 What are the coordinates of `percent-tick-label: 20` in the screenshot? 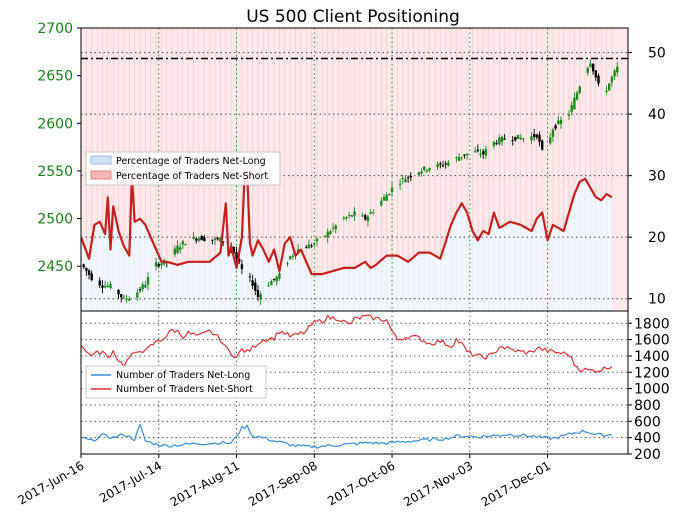 It's located at (657, 238).